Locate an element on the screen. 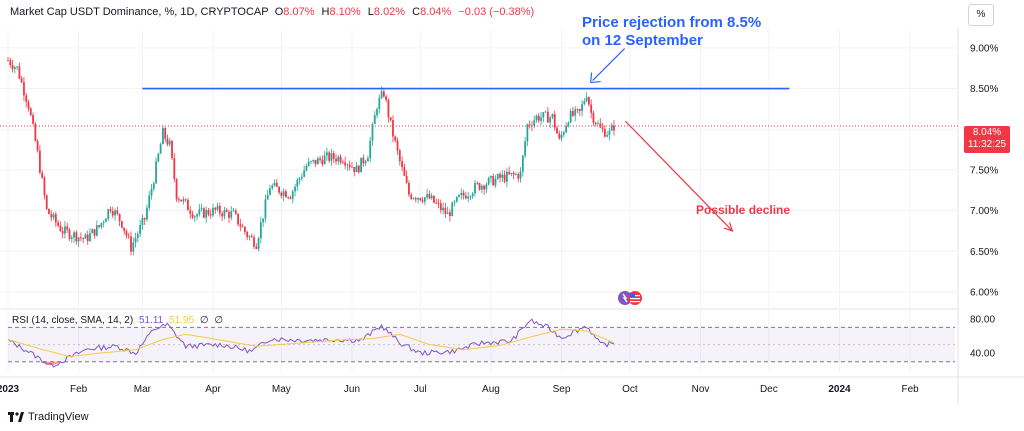 The height and width of the screenshot is (431, 1024). x-tick-label: Nov is located at coordinates (701, 389).